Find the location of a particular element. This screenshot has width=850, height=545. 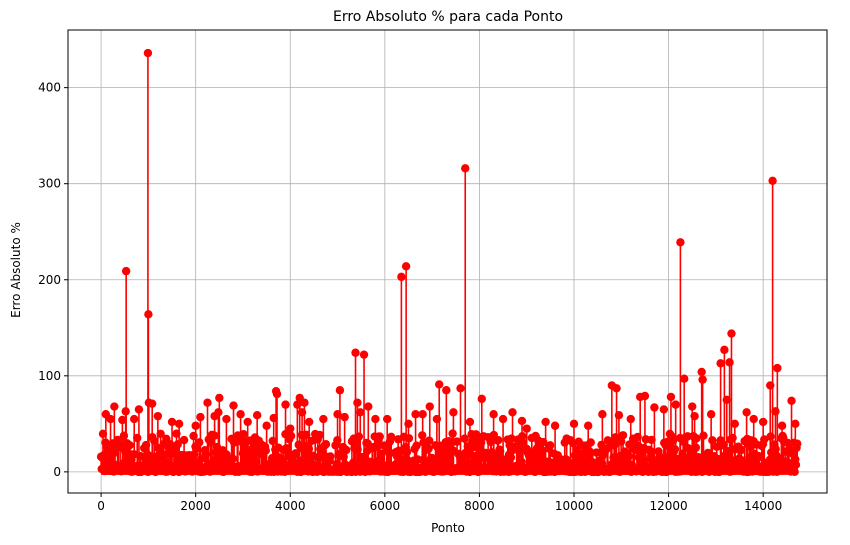

x-tick-label: 2000 is located at coordinates (195, 506).